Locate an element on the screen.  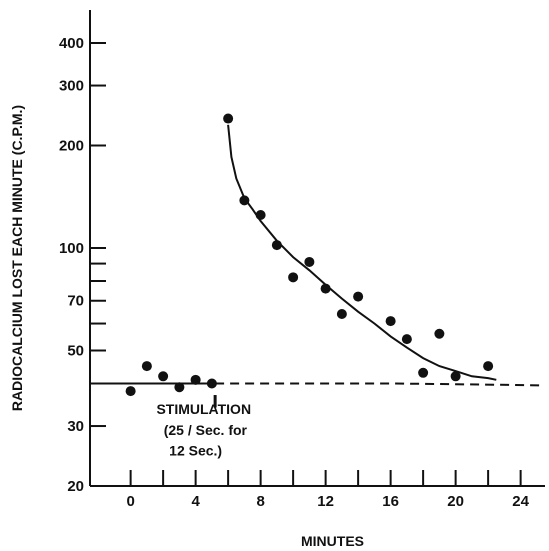
y-tick-label: 30 is located at coordinates (75, 426).